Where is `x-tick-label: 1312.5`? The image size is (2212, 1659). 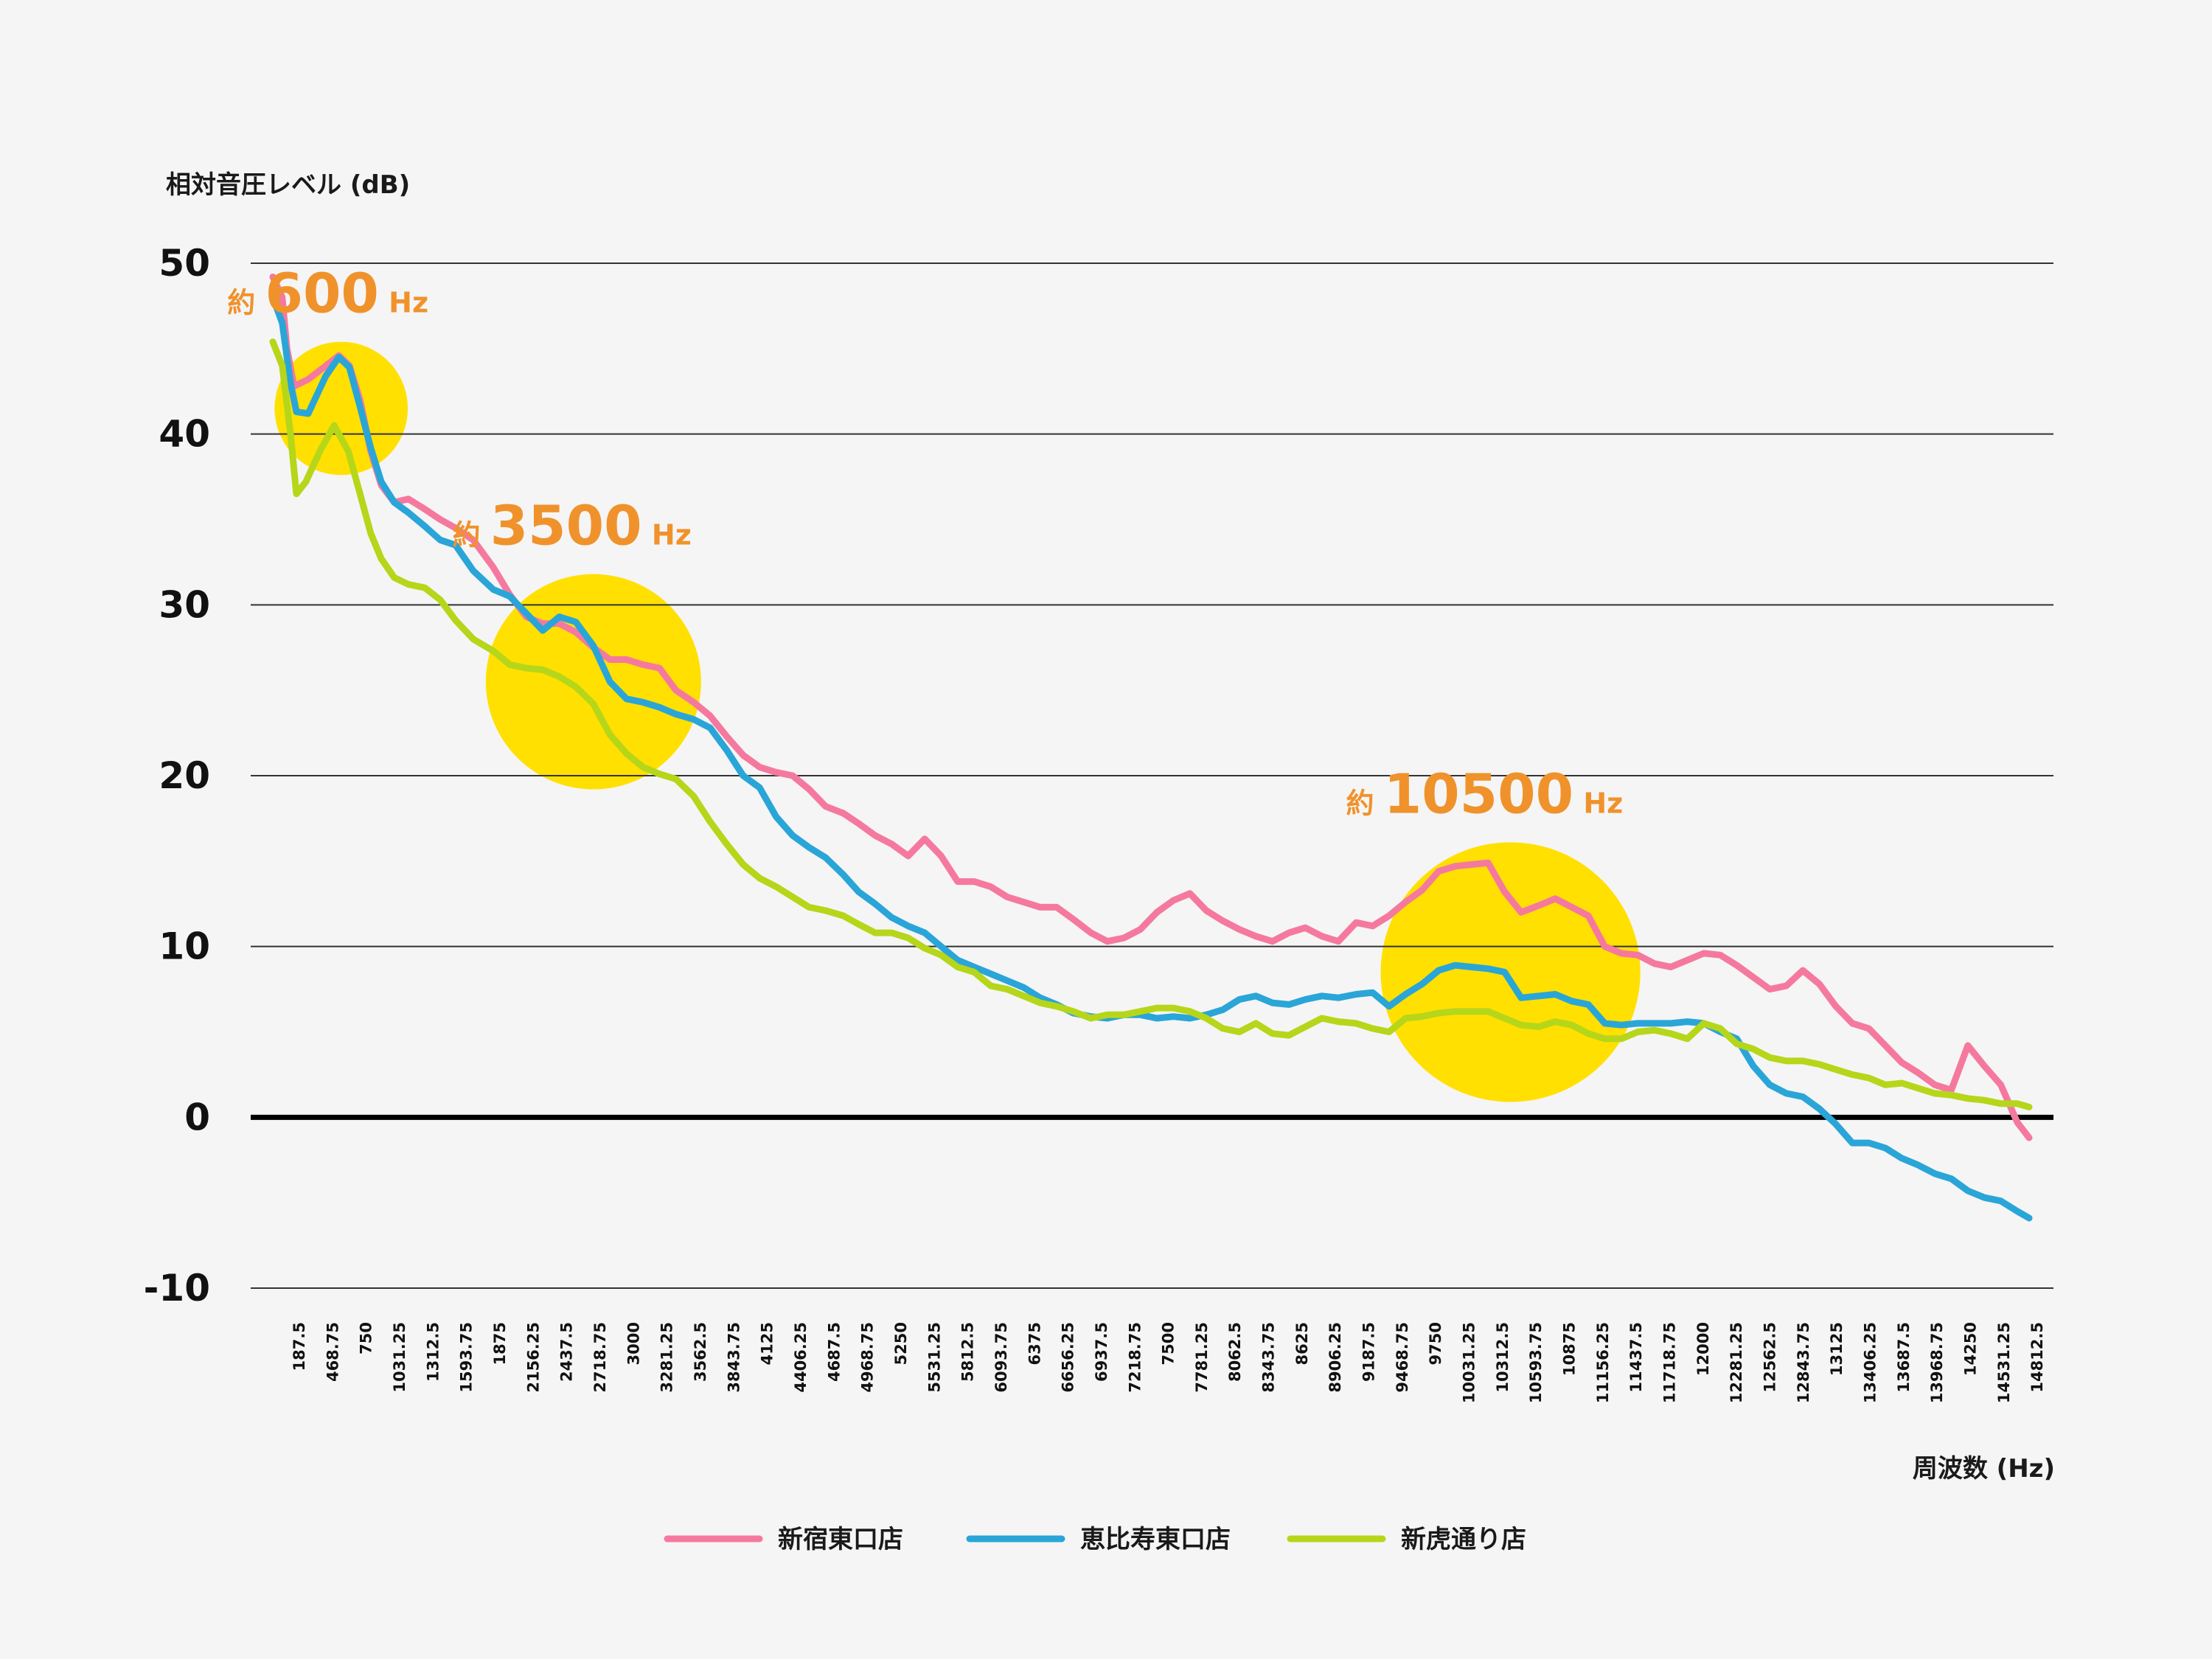
x-tick-label: 1312.5 is located at coordinates (433, 1352).